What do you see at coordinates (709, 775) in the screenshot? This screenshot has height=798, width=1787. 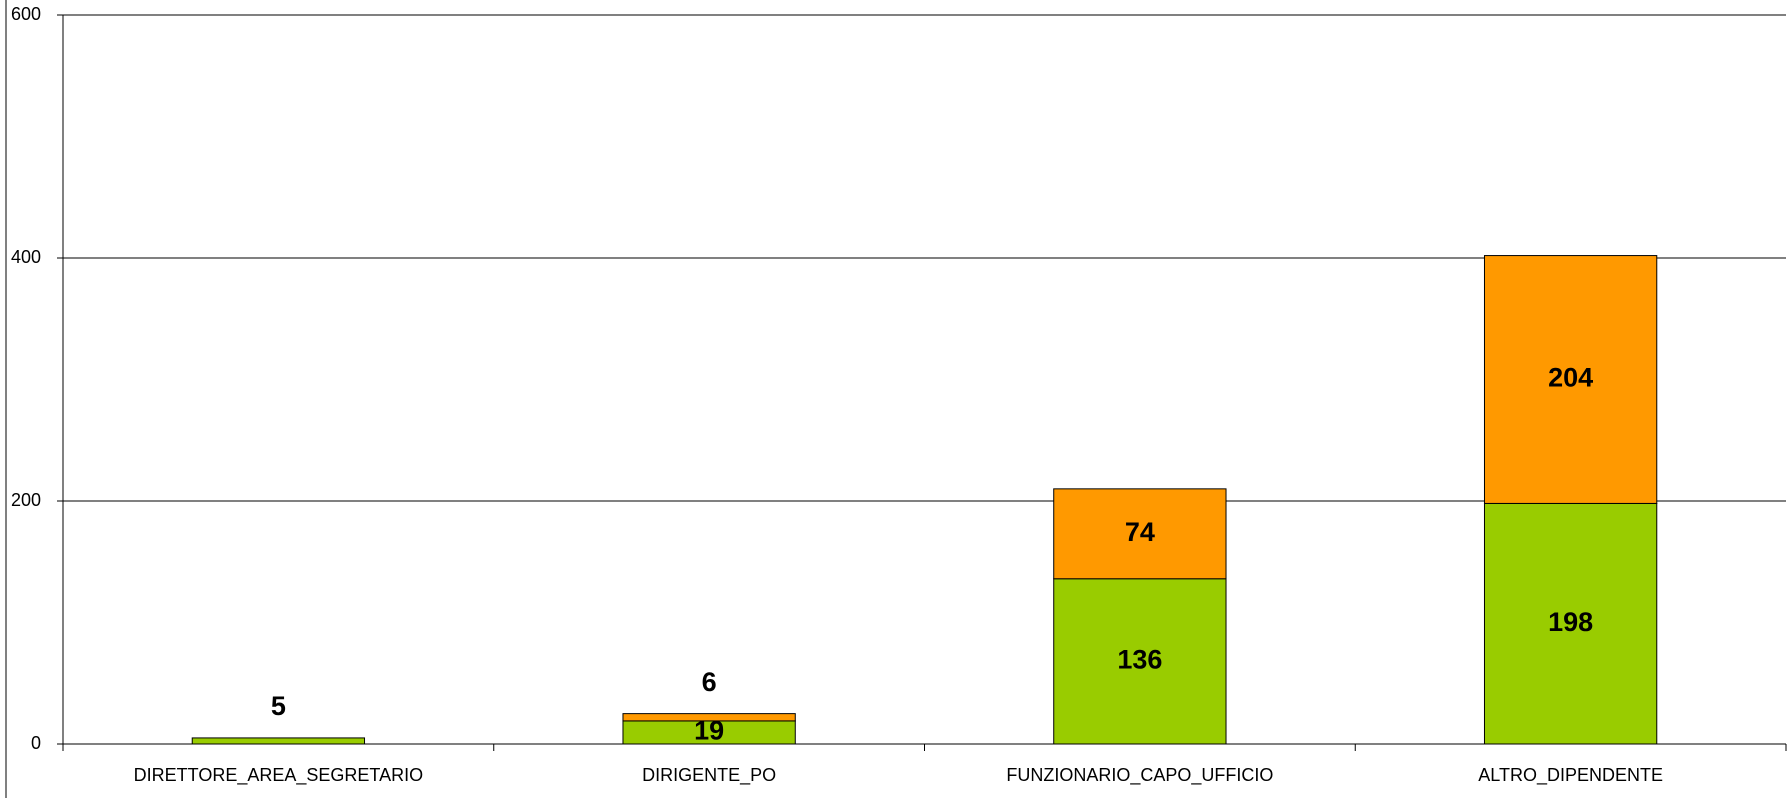 I see `x-tick-label: DIRIGENTE_PO` at bounding box center [709, 775].